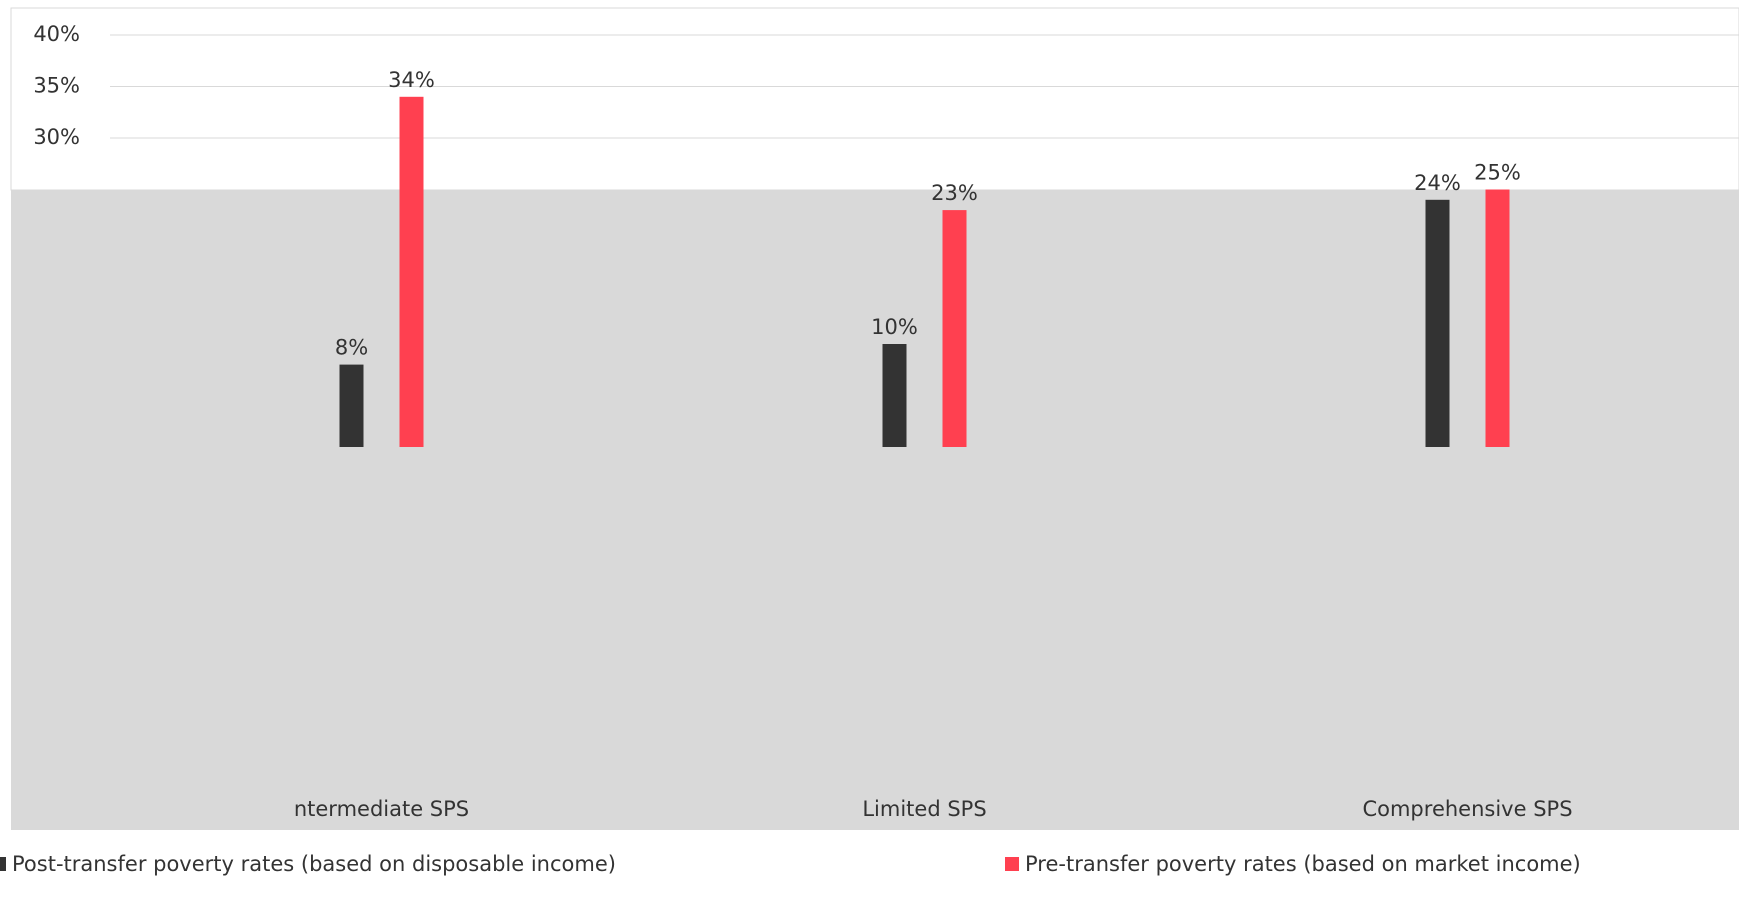 This screenshot has width=1739, height=898. Describe the element at coordinates (894, 327) in the screenshot. I see `data-label: 10%` at that location.